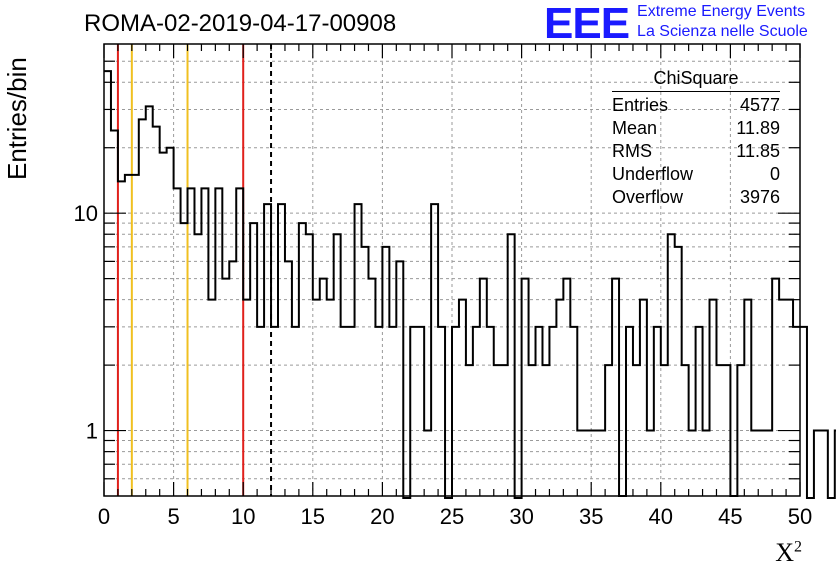  What do you see at coordinates (632, 151) in the screenshot?
I see `stats-label: RMS` at bounding box center [632, 151].